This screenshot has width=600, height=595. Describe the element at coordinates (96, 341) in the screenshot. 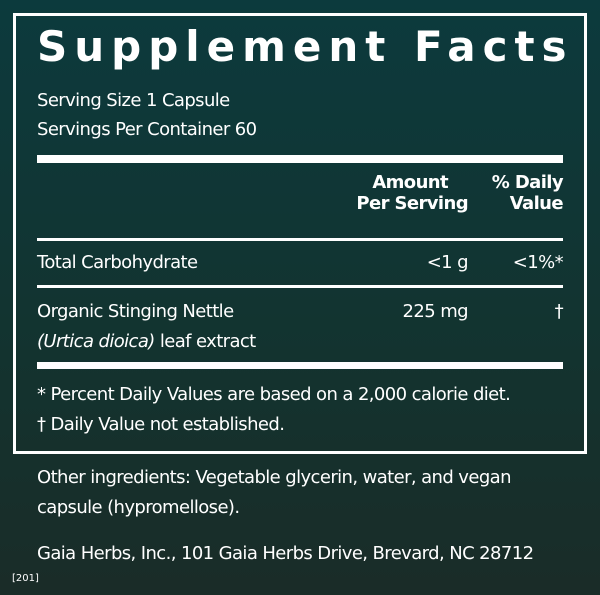

I see `latin-name: (Urtica dioica)` at that location.